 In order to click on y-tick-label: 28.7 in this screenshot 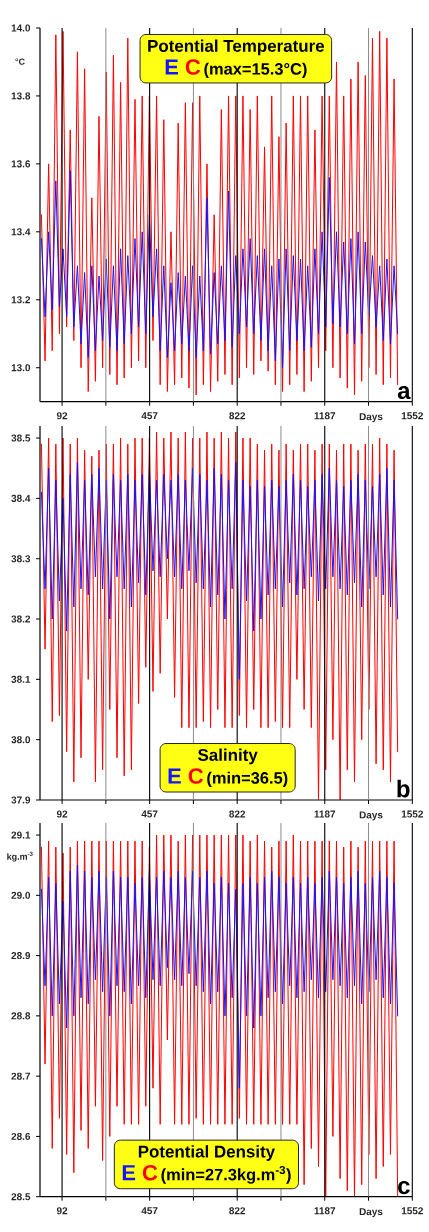, I will do `click(21, 1076)`.